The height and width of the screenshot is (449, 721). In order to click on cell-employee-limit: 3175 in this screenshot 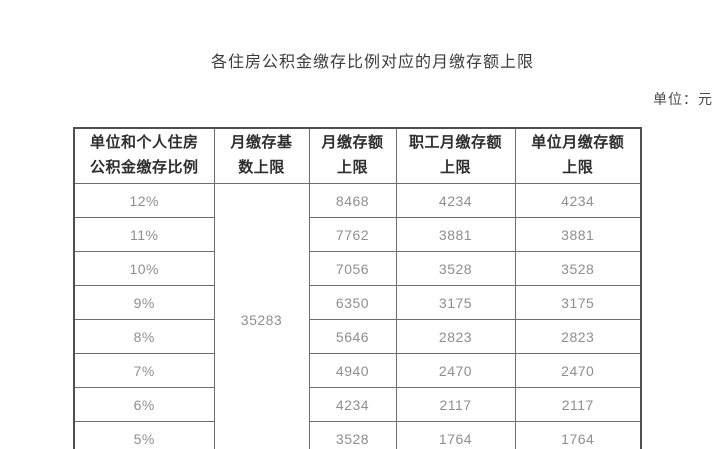, I will do `click(455, 302)`.